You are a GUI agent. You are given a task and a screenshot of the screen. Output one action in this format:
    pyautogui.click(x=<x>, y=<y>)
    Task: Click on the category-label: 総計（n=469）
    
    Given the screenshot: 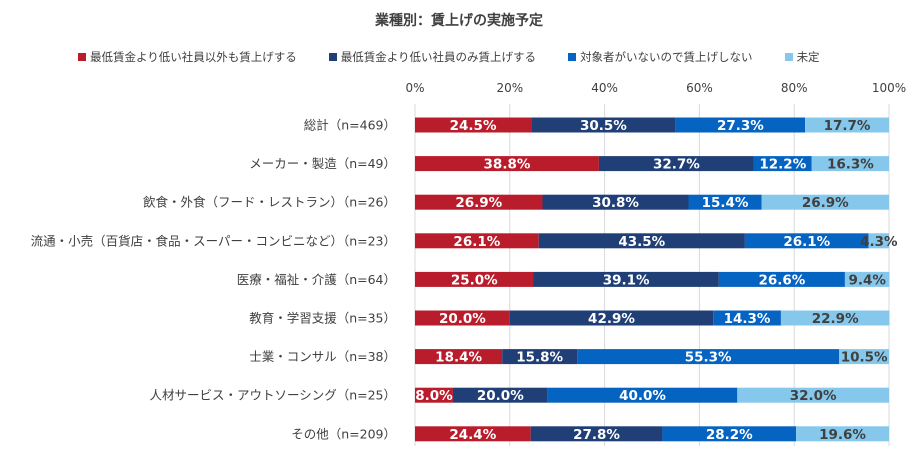 What is the action you would take?
    pyautogui.click(x=350, y=125)
    